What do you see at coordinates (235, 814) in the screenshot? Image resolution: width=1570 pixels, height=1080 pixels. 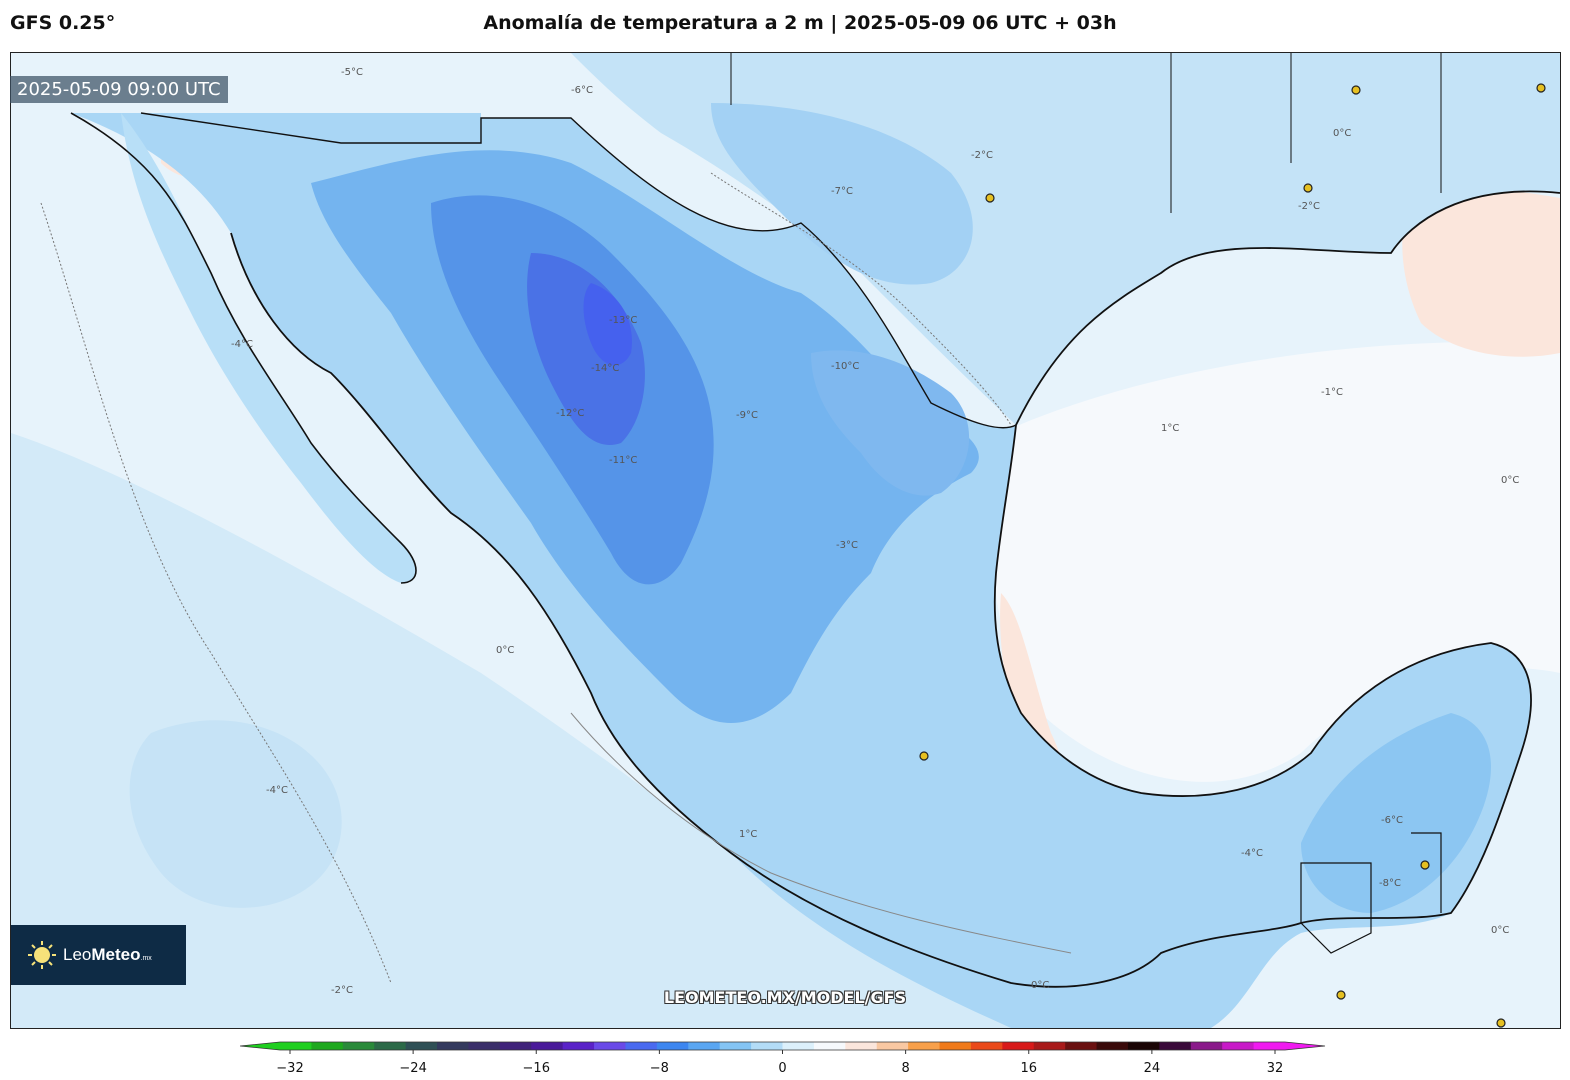 I see `pacific-cool-core` at bounding box center [235, 814].